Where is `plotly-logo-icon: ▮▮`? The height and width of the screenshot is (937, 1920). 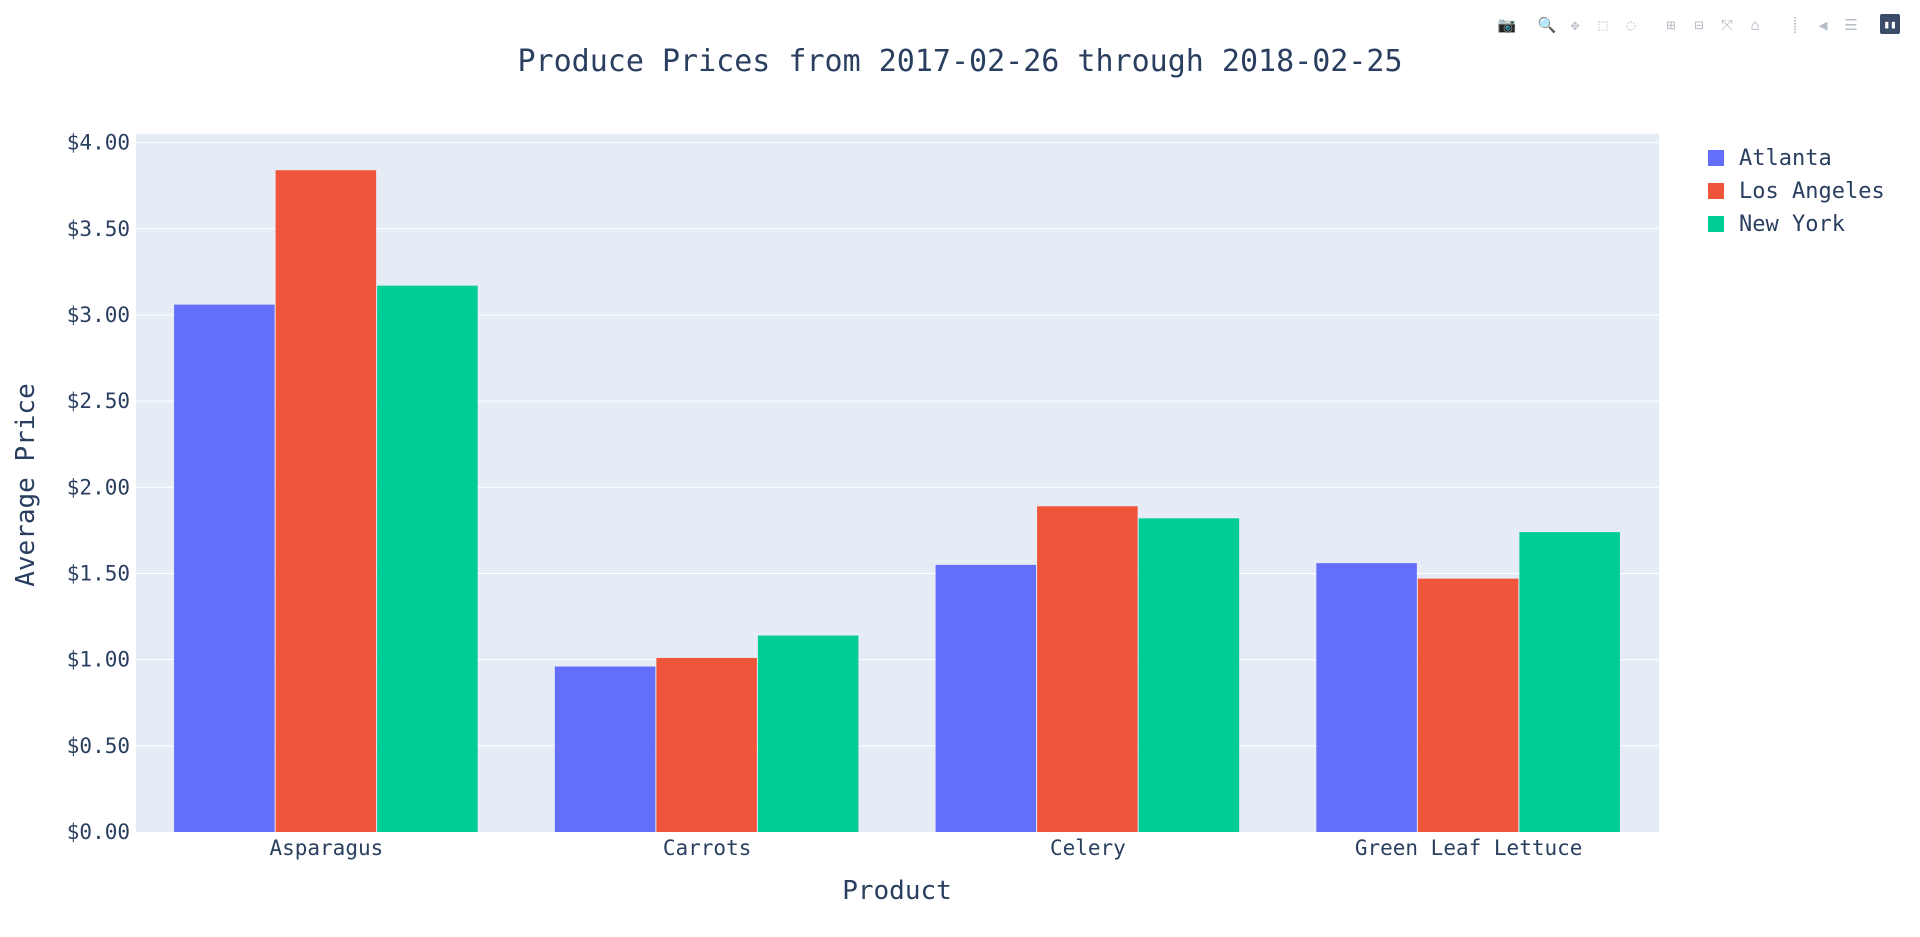 plotly-logo-icon: ▮▮ is located at coordinates (1890, 24).